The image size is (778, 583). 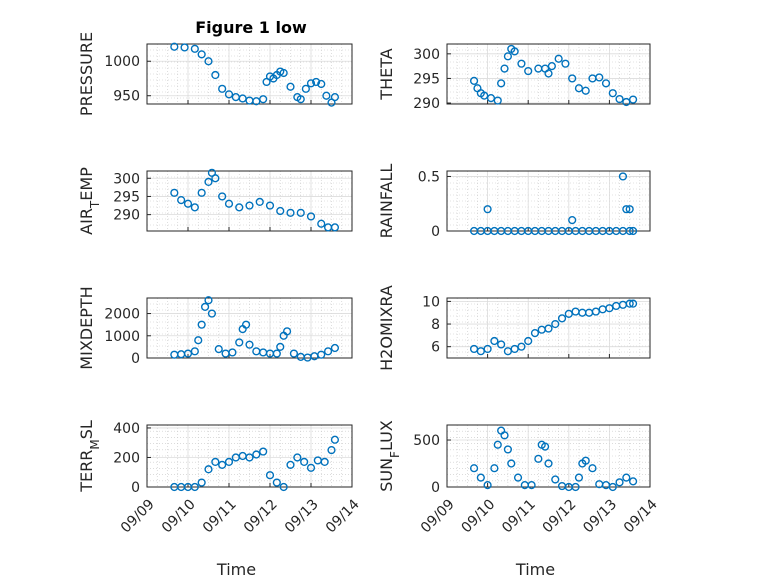 What do you see at coordinates (126, 429) in the screenshot?
I see `y-tick-label: 400` at bounding box center [126, 429].